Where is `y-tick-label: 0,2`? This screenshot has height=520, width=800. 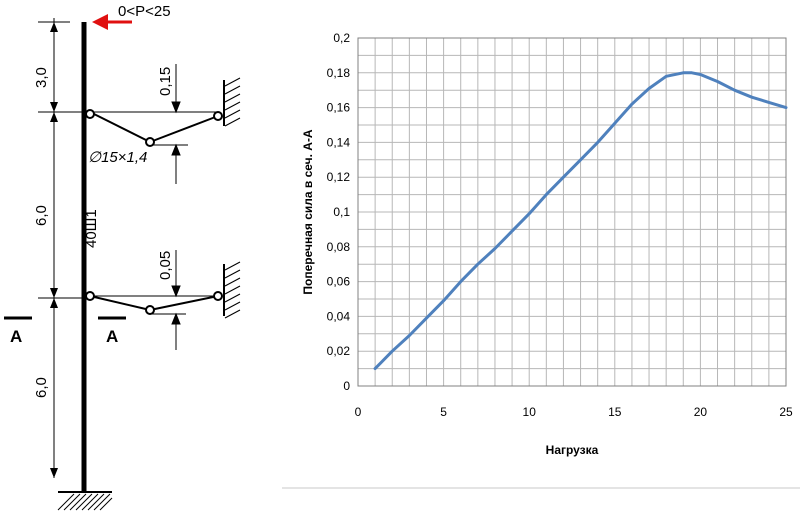 y-tick-label: 0,2 is located at coordinates (341, 38).